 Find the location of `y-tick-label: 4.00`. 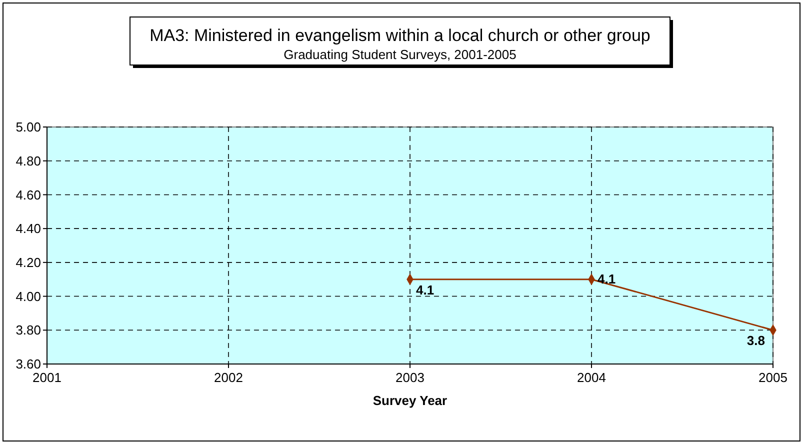

y-tick-label: 4.00 is located at coordinates (28, 296).